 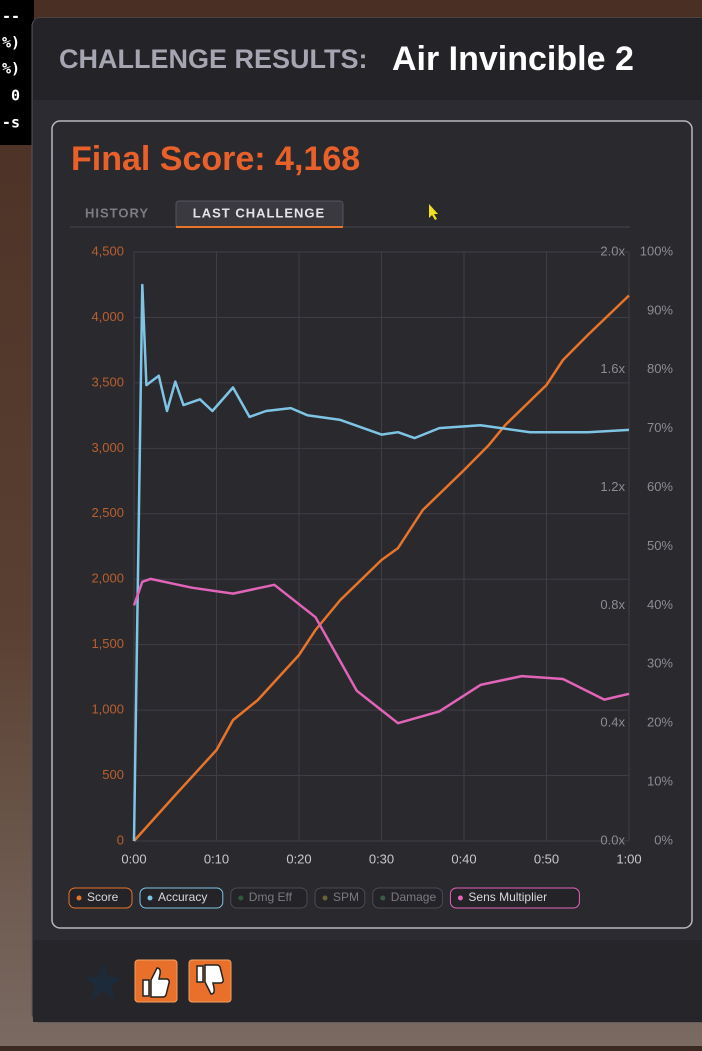 I want to click on favorite-star, so click(x=103, y=981).